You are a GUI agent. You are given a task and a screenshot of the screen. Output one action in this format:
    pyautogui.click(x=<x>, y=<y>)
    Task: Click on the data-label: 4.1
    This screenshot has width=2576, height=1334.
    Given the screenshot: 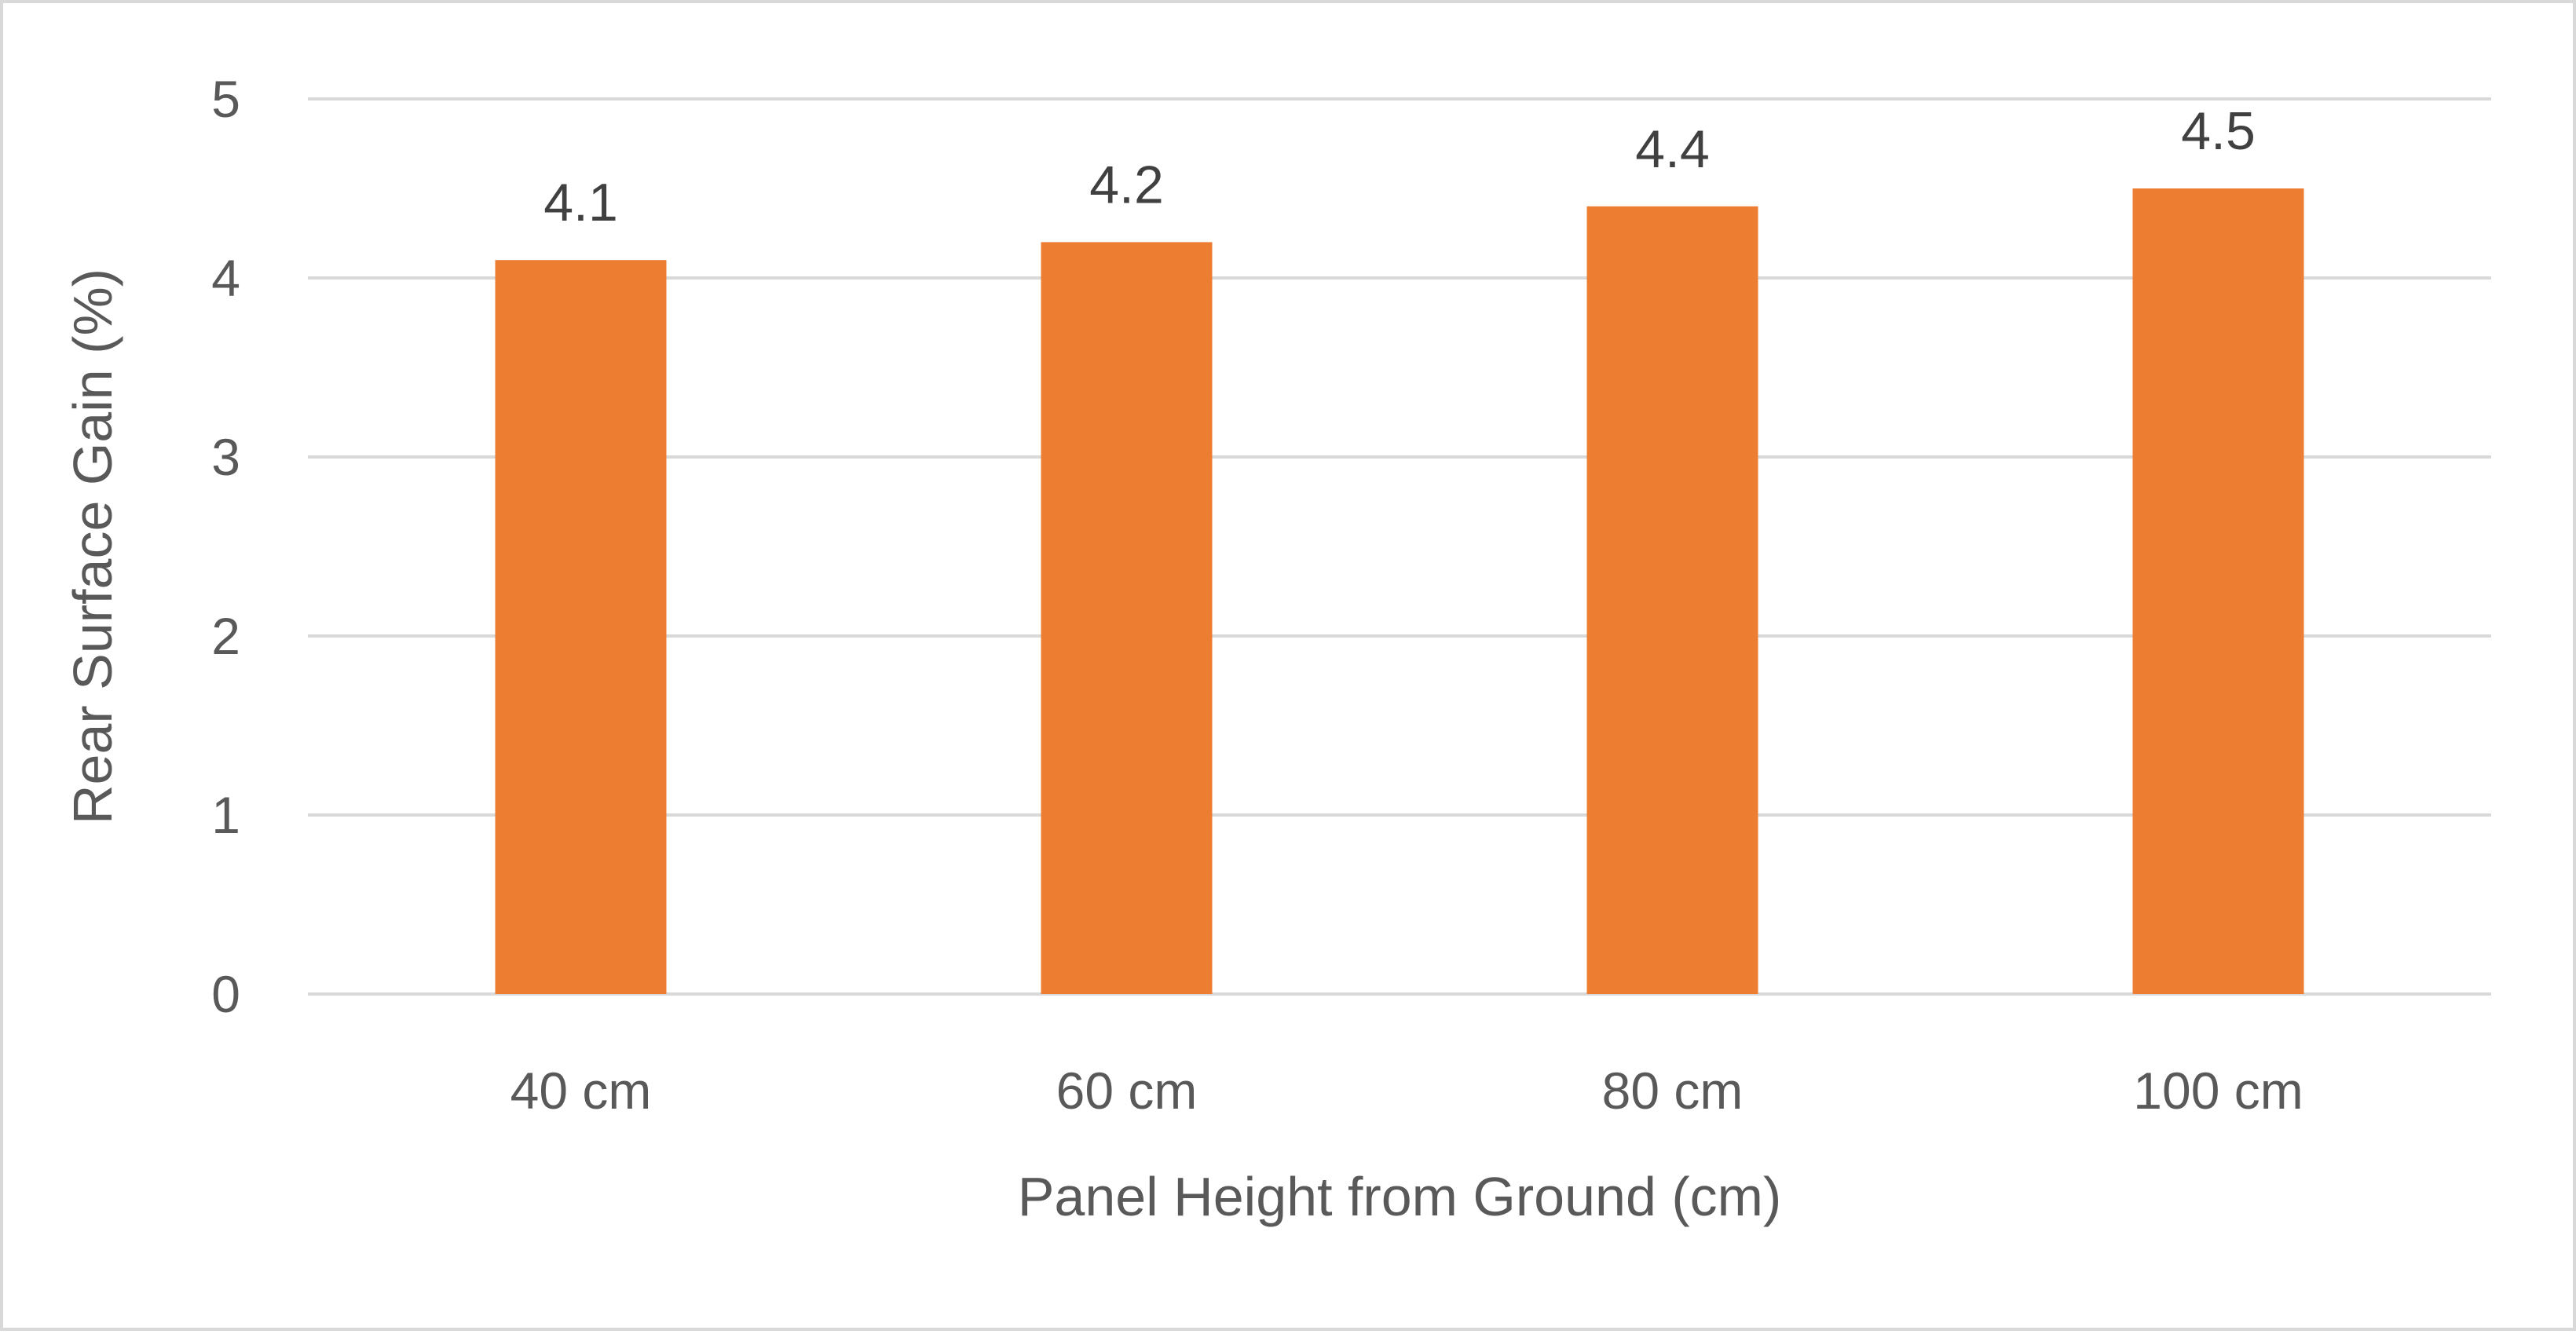 What is the action you would take?
    pyautogui.click(x=581, y=202)
    